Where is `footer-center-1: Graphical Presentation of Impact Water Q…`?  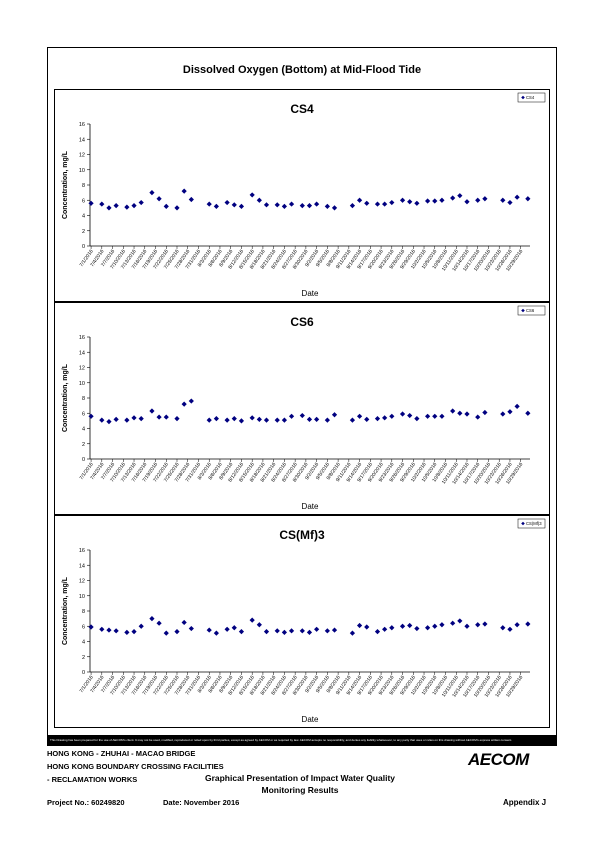 footer-center-1: Graphical Presentation of Impact Water Q… is located at coordinates (300, 778).